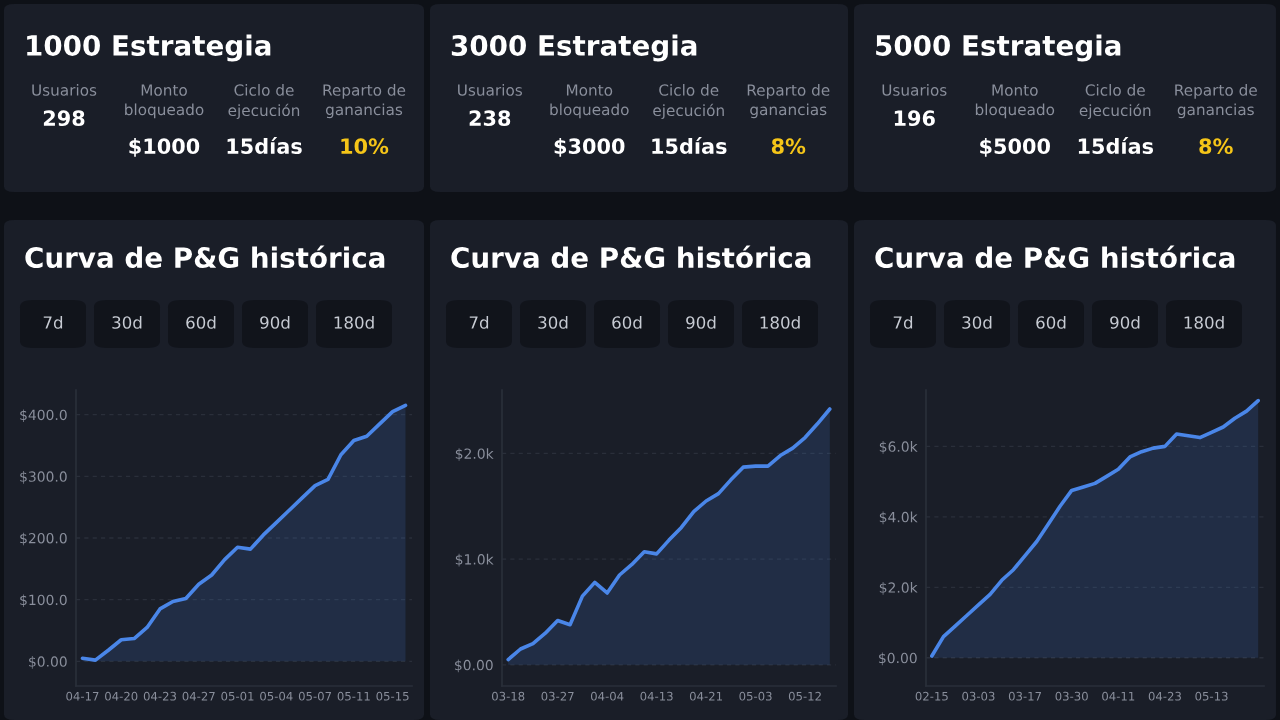  I want to click on text: 196, so click(914, 118).